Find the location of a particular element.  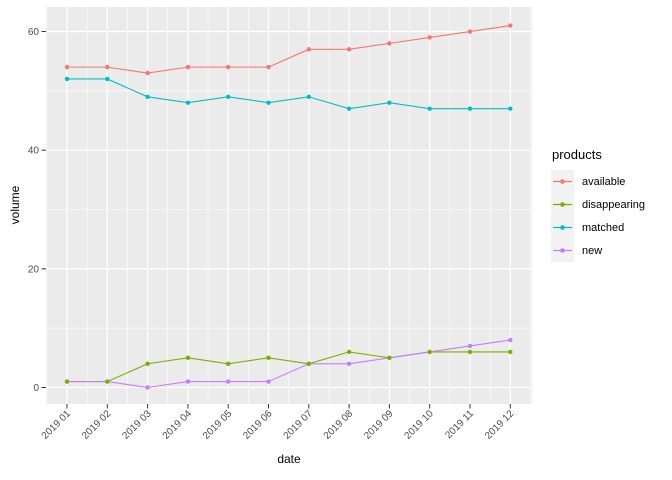

legend-label-matched: matched is located at coordinates (603, 227).